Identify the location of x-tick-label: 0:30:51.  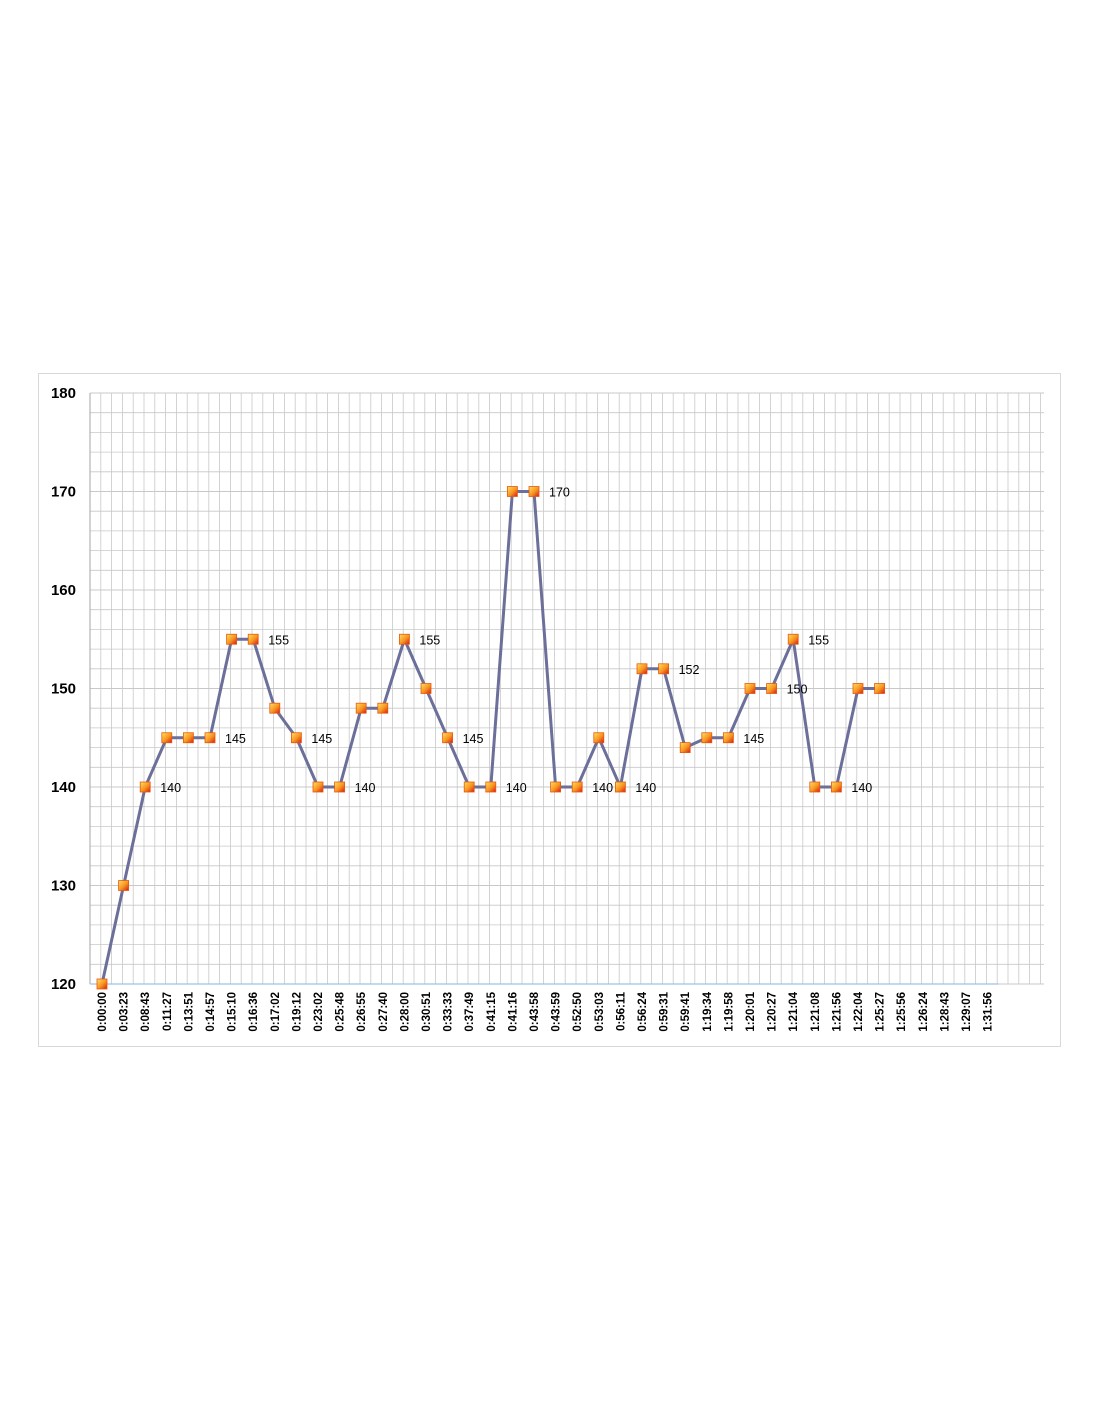
(427, 1011).